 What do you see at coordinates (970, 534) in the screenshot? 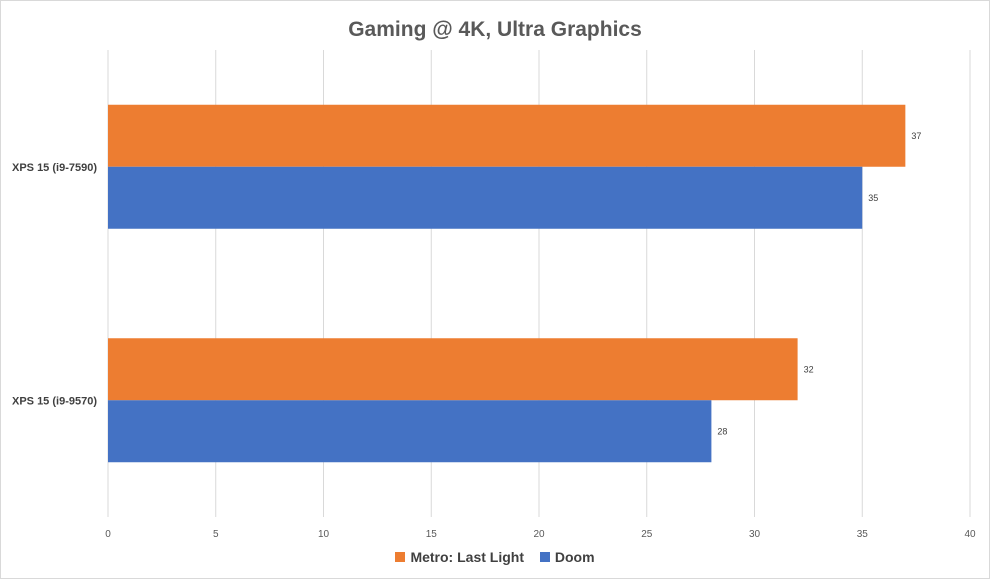
I see `x-tick-label: 40` at bounding box center [970, 534].